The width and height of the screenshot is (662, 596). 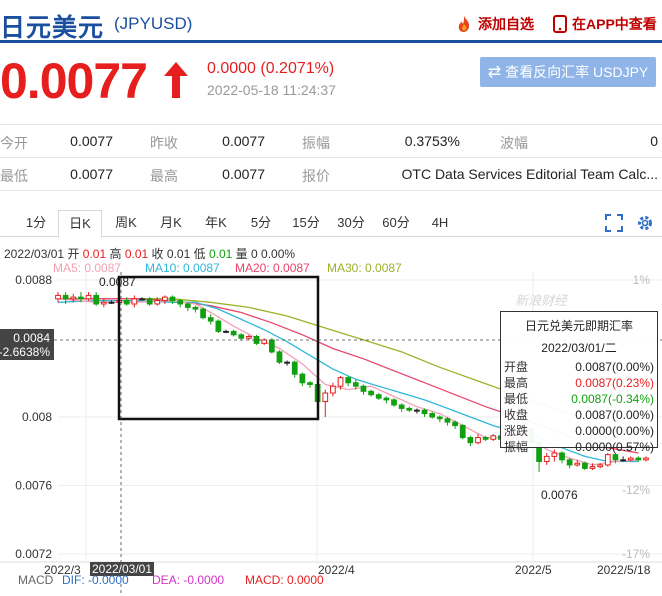 What do you see at coordinates (306, 222) in the screenshot?
I see `tab-15min: 15分` at bounding box center [306, 222].